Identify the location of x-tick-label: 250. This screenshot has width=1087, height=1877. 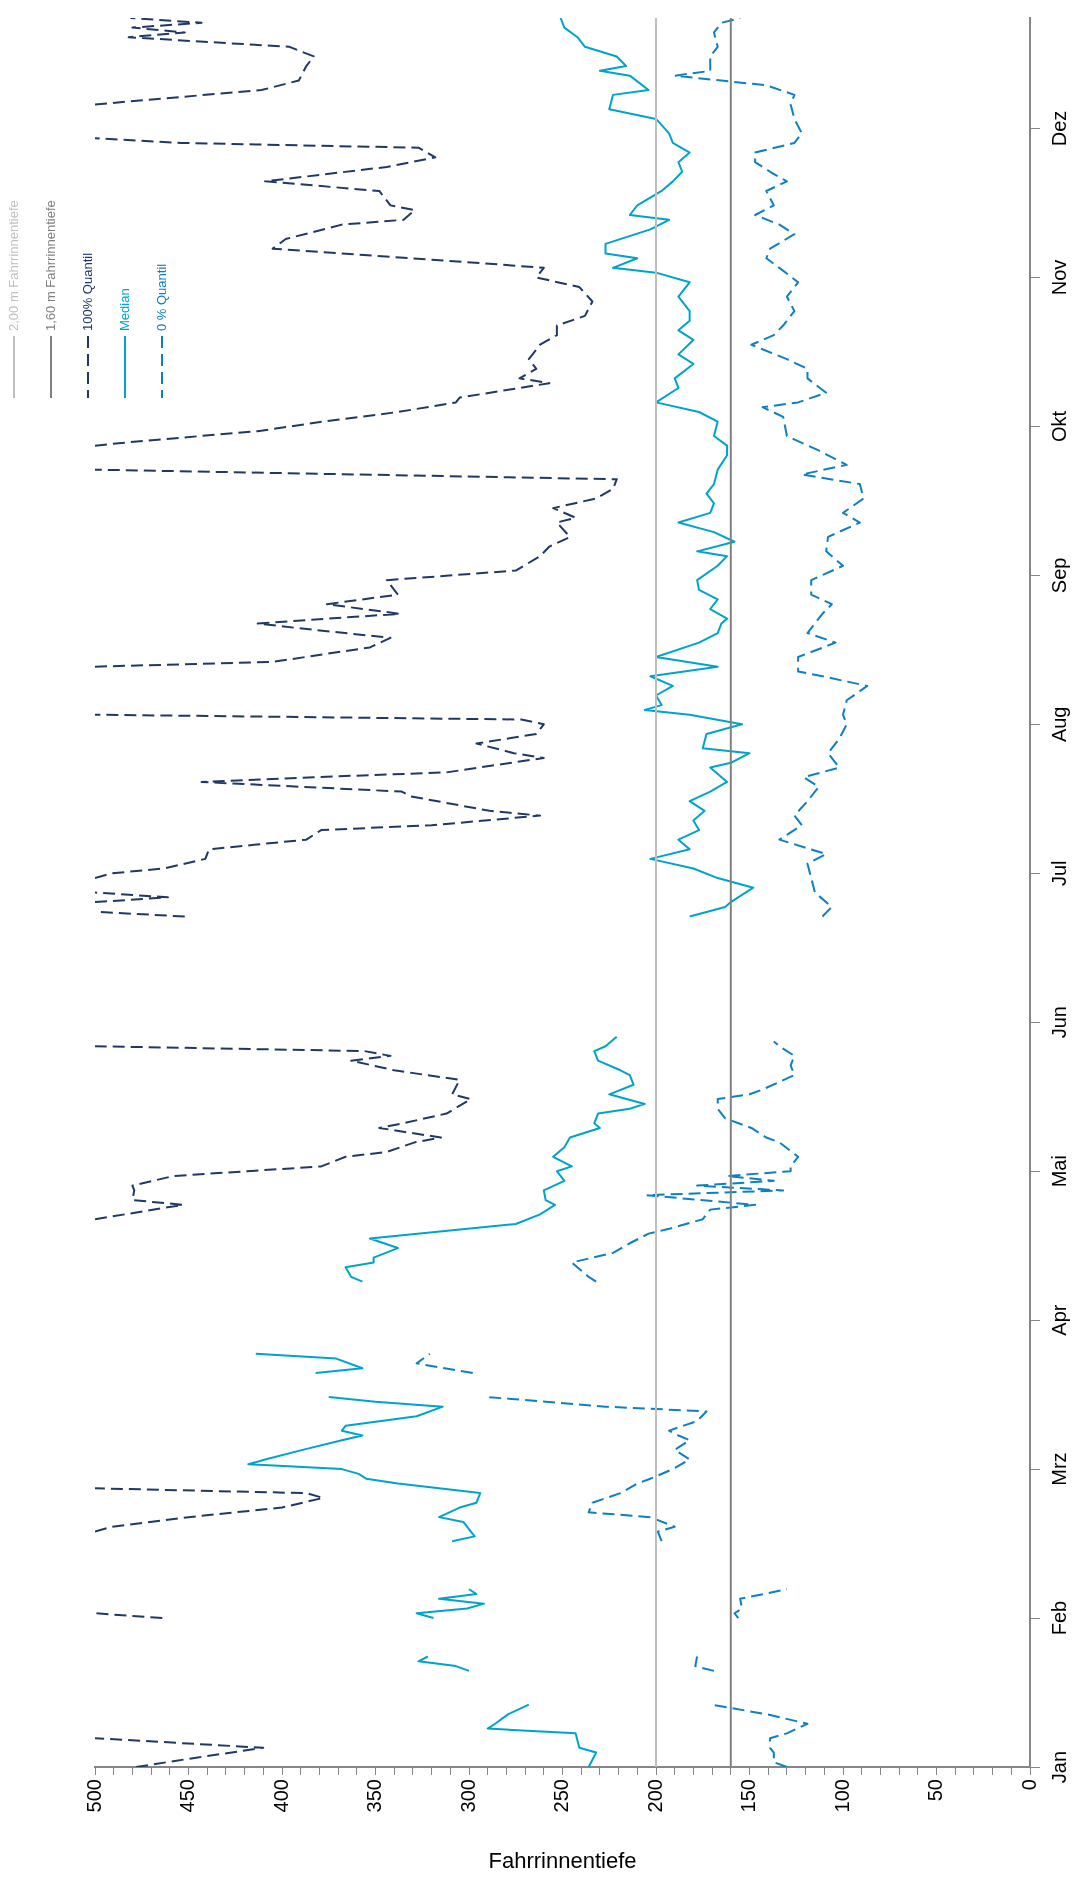
(561, 1796).